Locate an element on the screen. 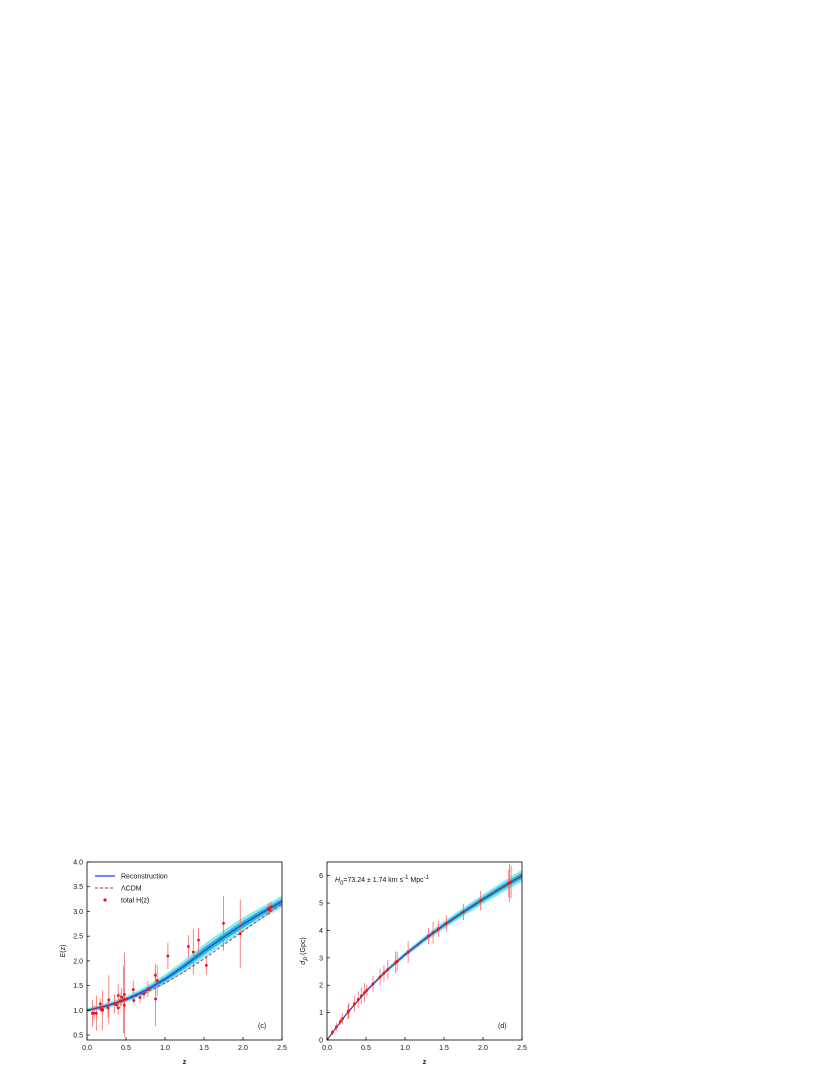 The width and height of the screenshot is (830, 1075). text-part: 0 is located at coordinates (342, 884).